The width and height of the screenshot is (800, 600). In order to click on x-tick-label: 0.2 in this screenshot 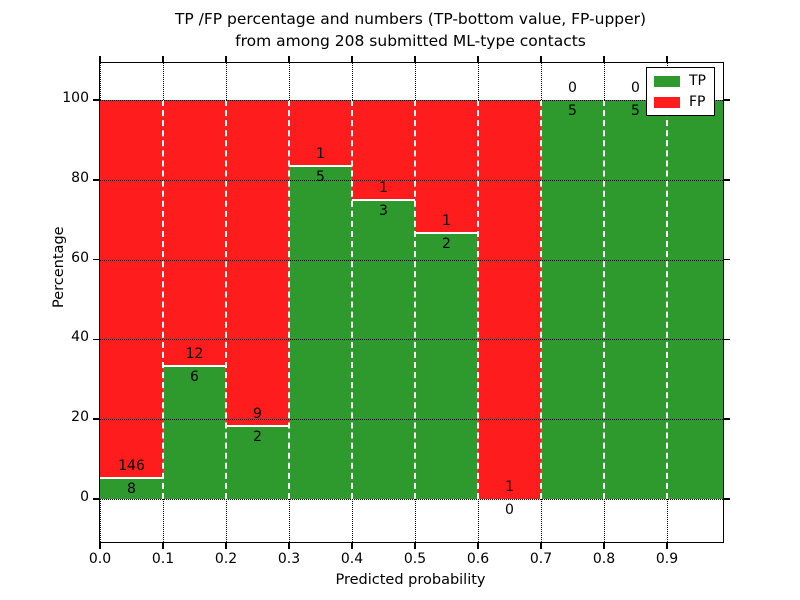, I will do `click(226, 559)`.